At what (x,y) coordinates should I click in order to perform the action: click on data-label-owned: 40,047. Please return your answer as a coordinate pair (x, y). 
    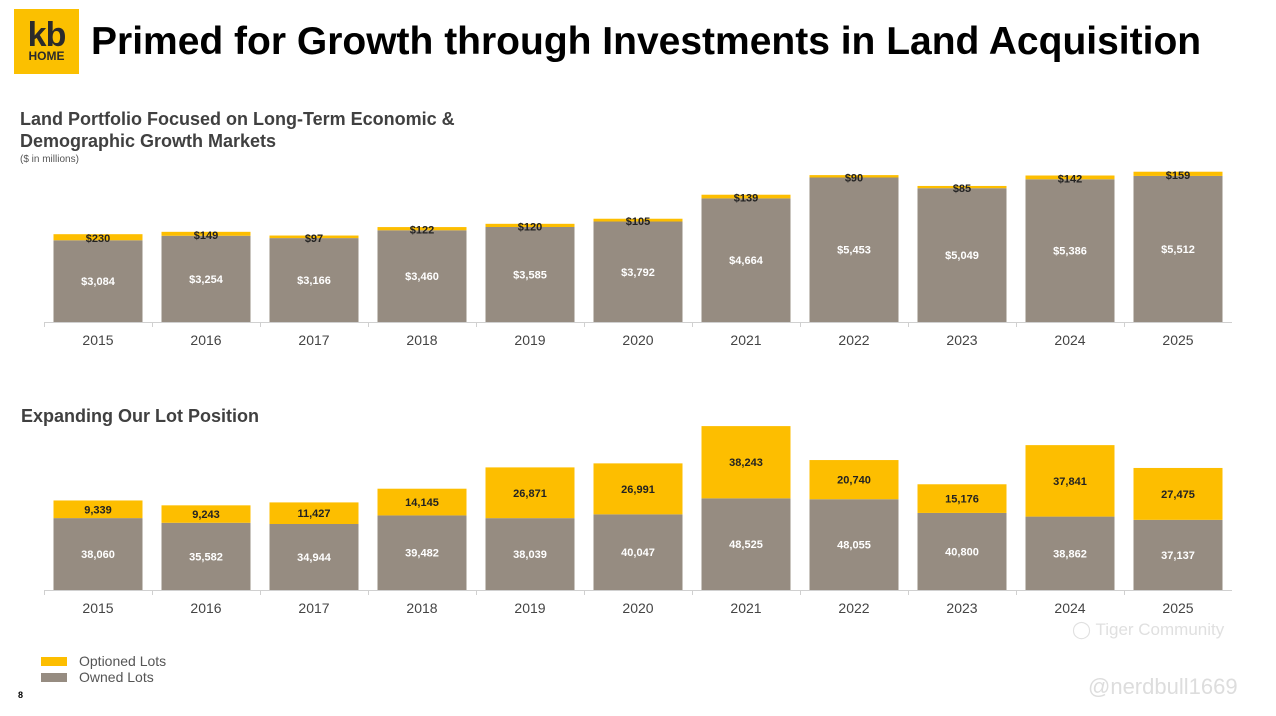
    Looking at the image, I should click on (638, 553).